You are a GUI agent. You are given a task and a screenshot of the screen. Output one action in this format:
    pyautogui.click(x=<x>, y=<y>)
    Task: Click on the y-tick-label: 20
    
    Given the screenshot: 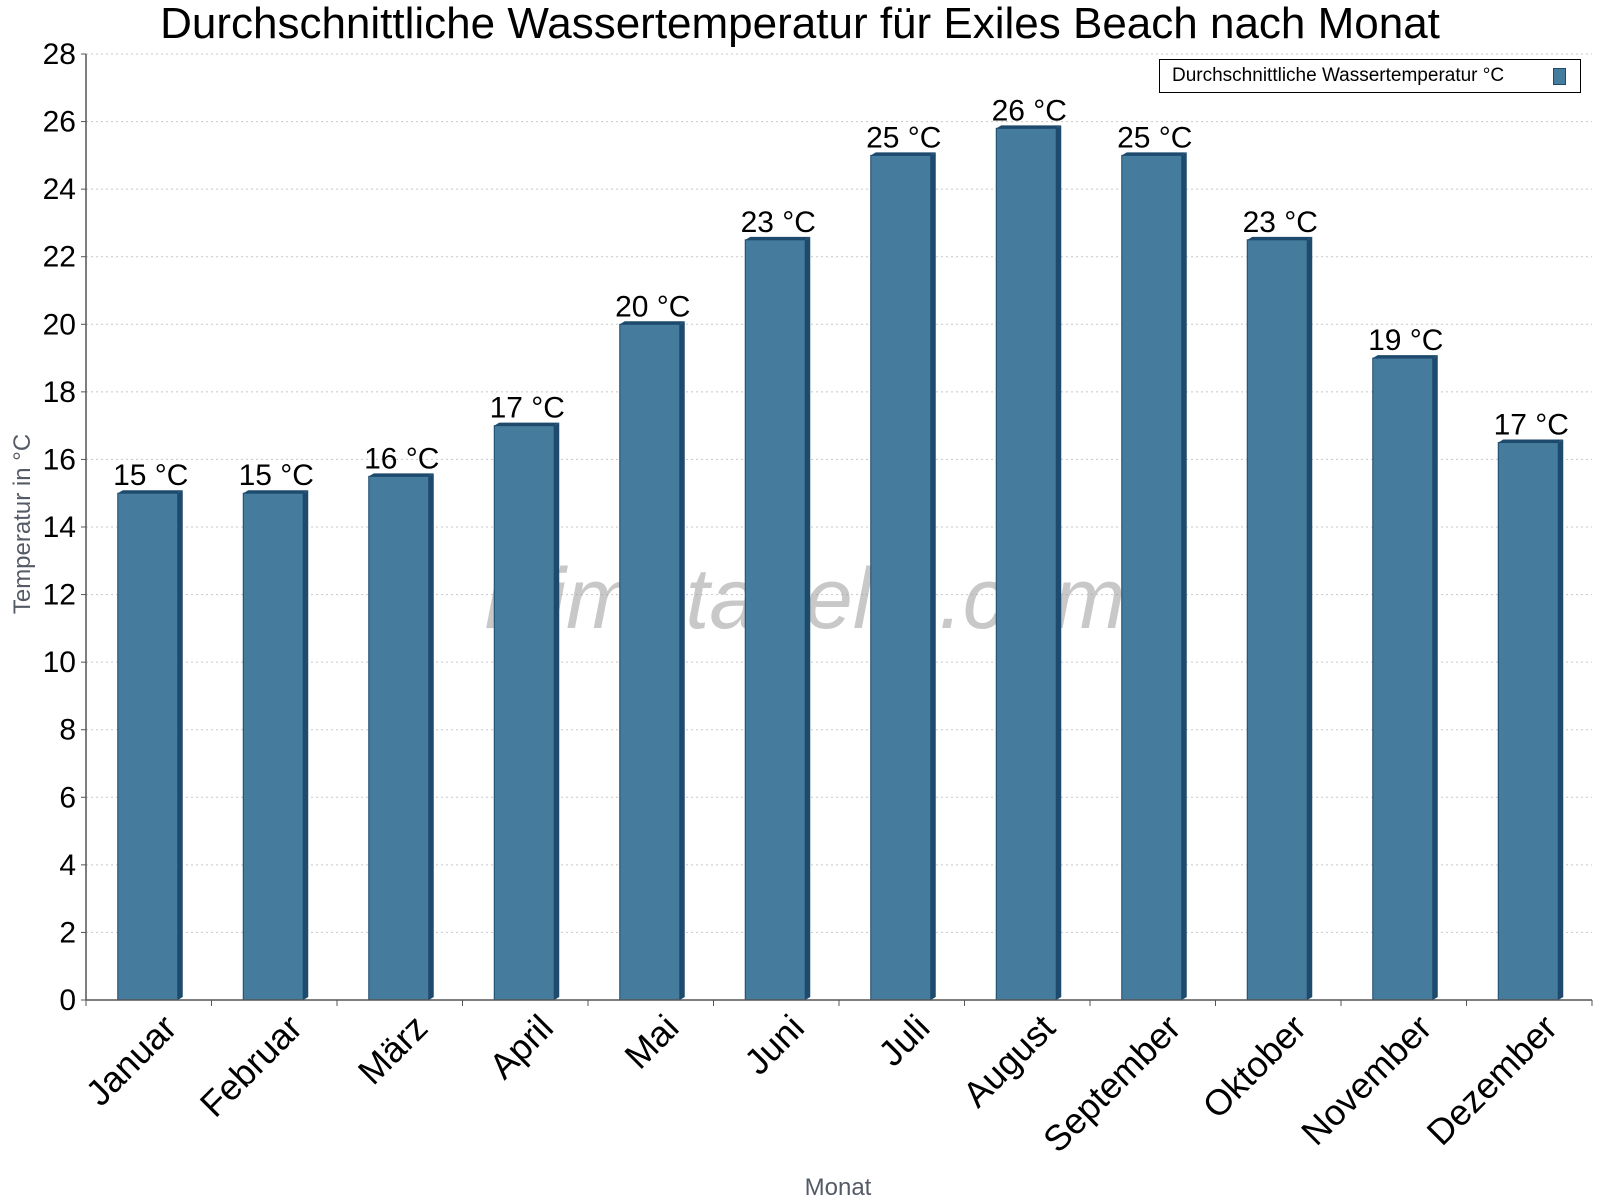 What is the action you would take?
    pyautogui.click(x=59, y=324)
    